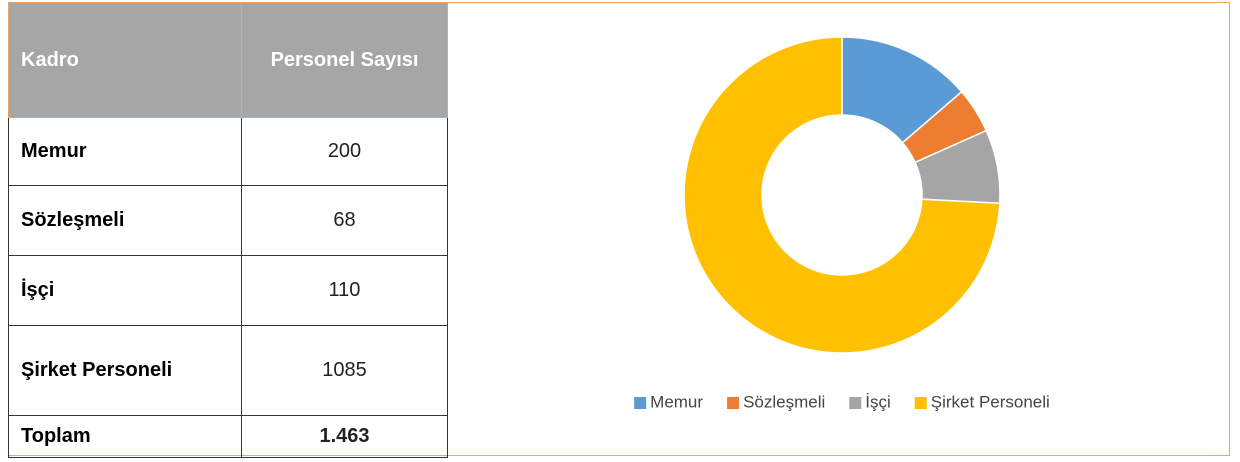  Describe the element at coordinates (784, 401) in the screenshot. I see `legend-label: Sözleşmeli` at that location.